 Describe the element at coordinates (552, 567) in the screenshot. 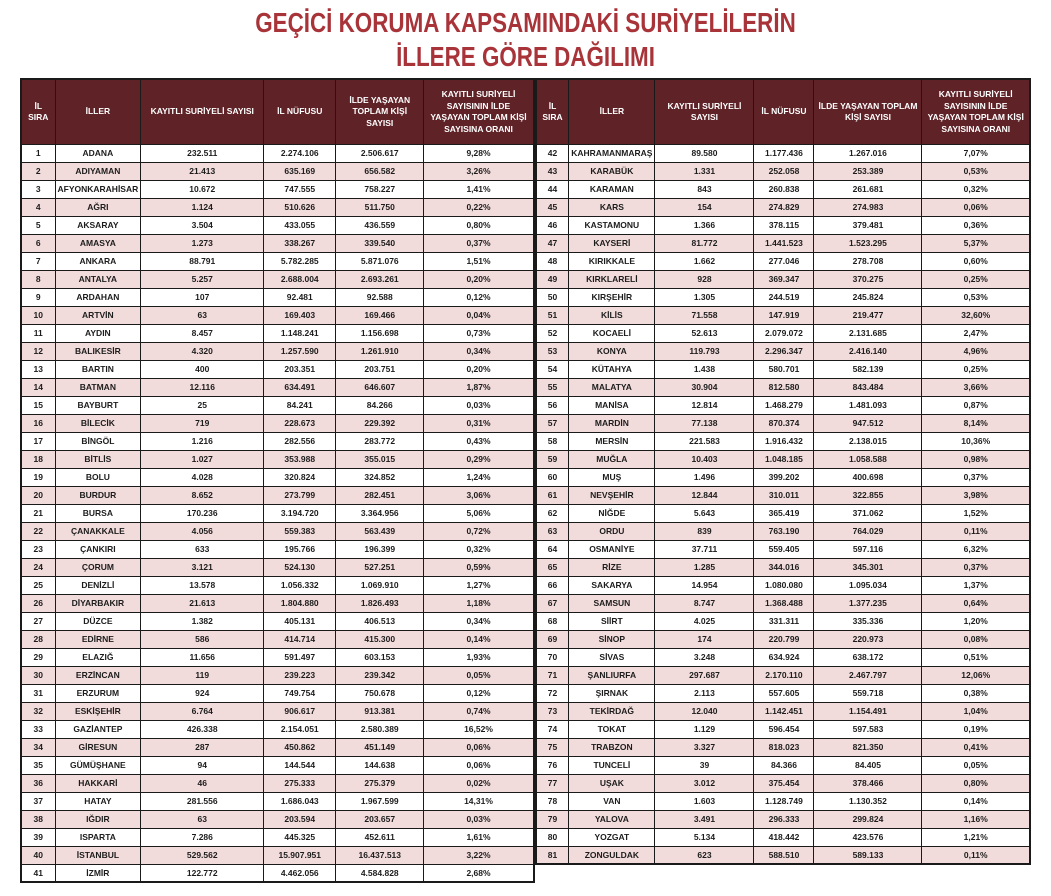

I see `table-cell: 65` at that location.